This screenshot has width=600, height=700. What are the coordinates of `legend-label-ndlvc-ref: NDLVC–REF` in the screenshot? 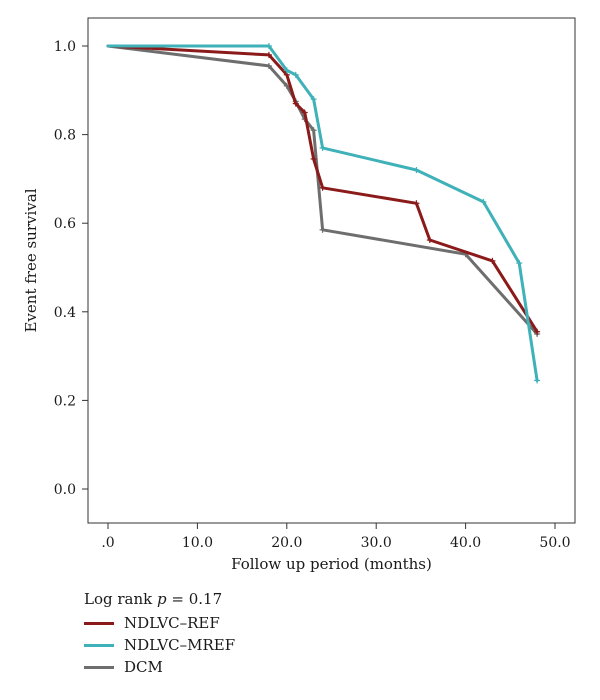 It's located at (172, 623).